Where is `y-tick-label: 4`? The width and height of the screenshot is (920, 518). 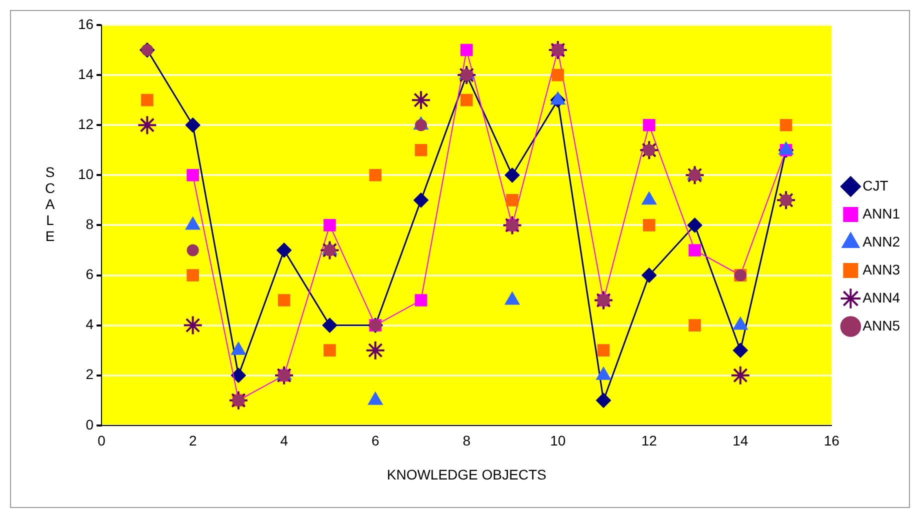
y-tick-label: 4 is located at coordinates (90, 324).